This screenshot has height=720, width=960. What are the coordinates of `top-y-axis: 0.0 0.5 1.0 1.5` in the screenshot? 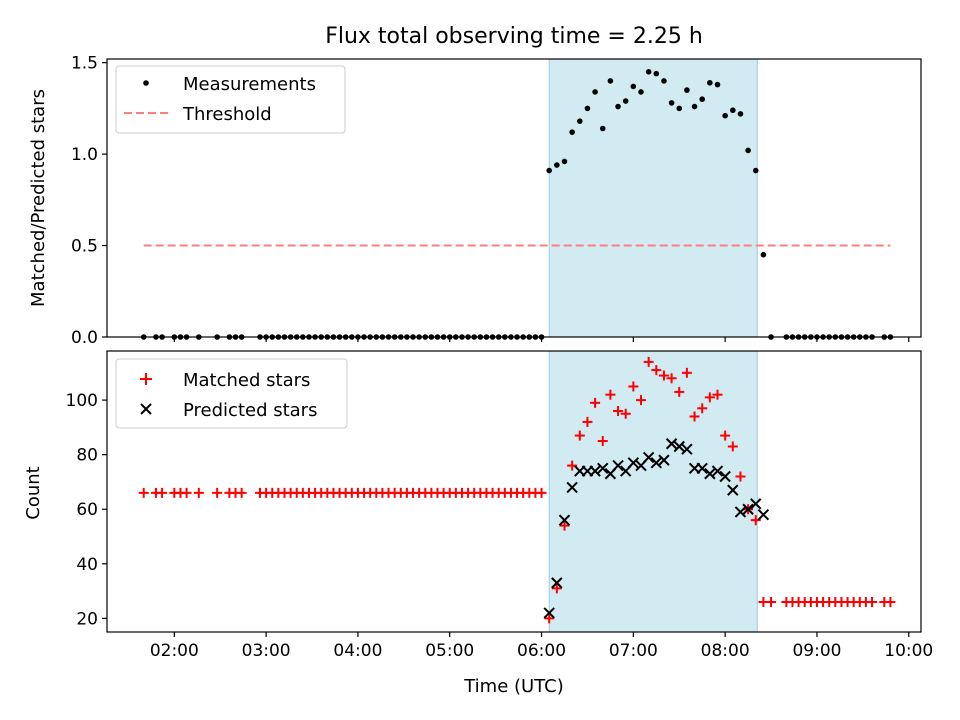 It's located at (89, 201).